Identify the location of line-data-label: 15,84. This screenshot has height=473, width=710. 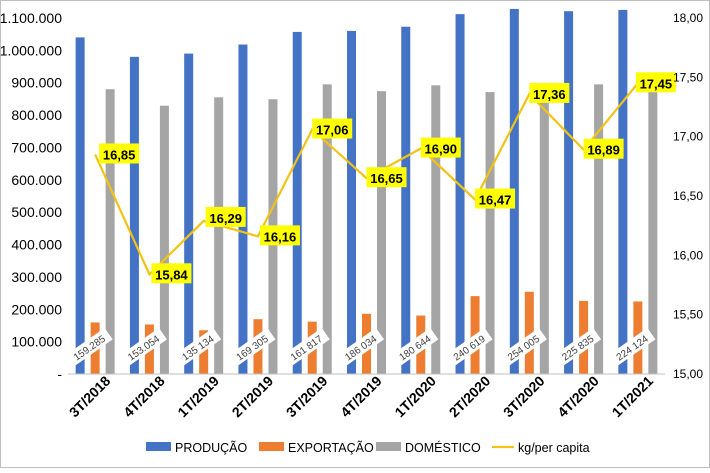
(171, 274).